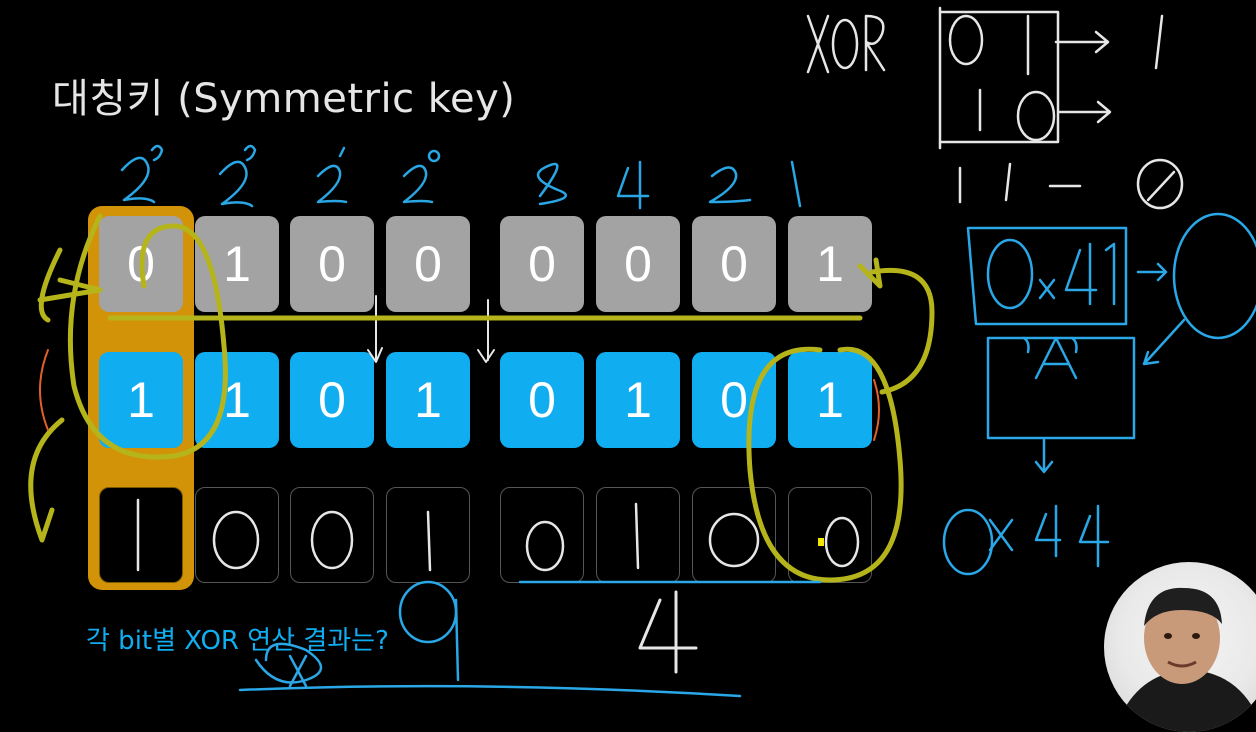 The width and height of the screenshot is (1256, 732). Describe the element at coordinates (237, 641) in the screenshot. I see `question-caption: 각 bit별 XOR 연산 결과는?` at that location.